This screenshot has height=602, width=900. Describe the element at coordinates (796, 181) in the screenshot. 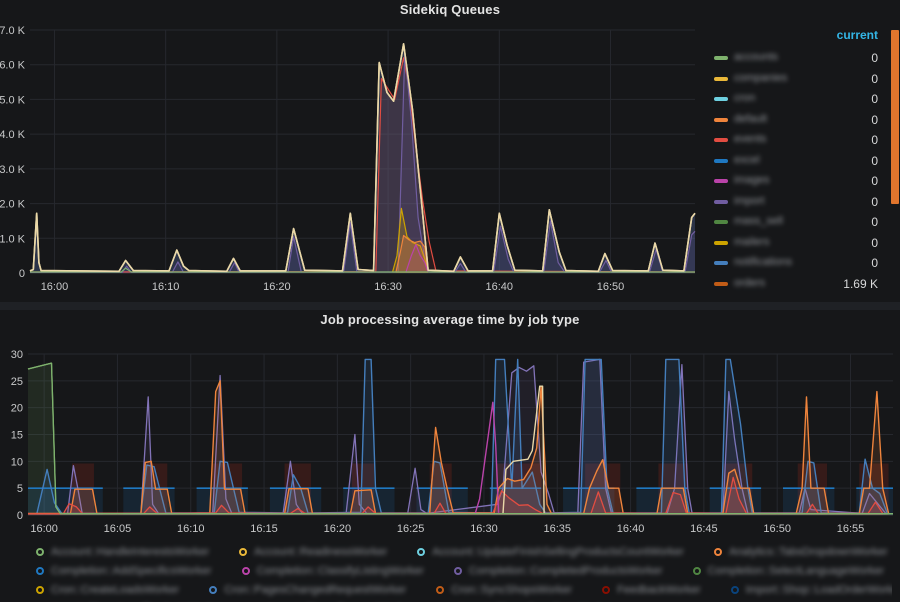

I see `legend-item-images: images 0` at that location.